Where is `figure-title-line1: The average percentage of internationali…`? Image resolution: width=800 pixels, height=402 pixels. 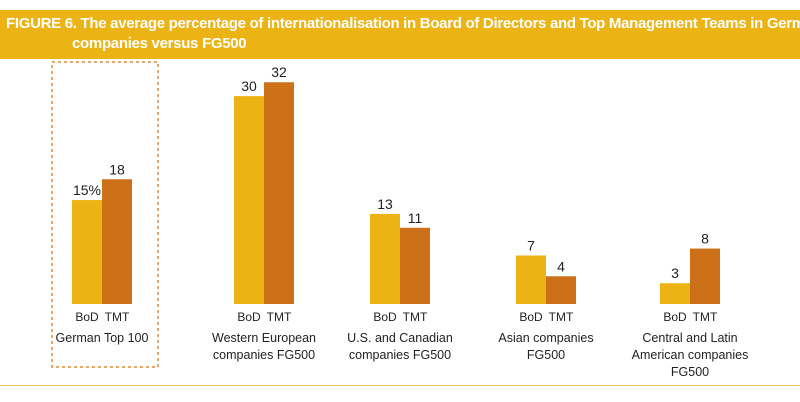 figure-title-line1: The average percentage of internationali… is located at coordinates (440, 23).